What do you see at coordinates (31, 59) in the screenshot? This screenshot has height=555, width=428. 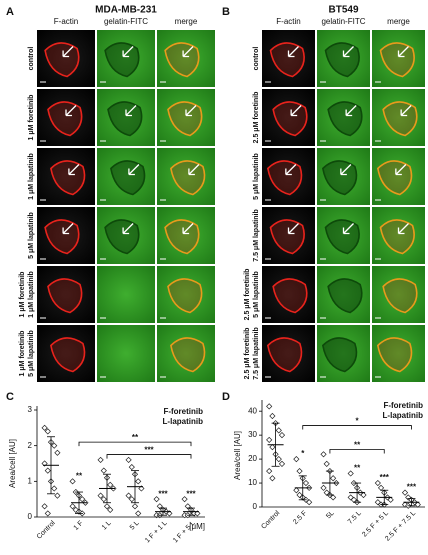 I see `row-label: control` at bounding box center [31, 59].